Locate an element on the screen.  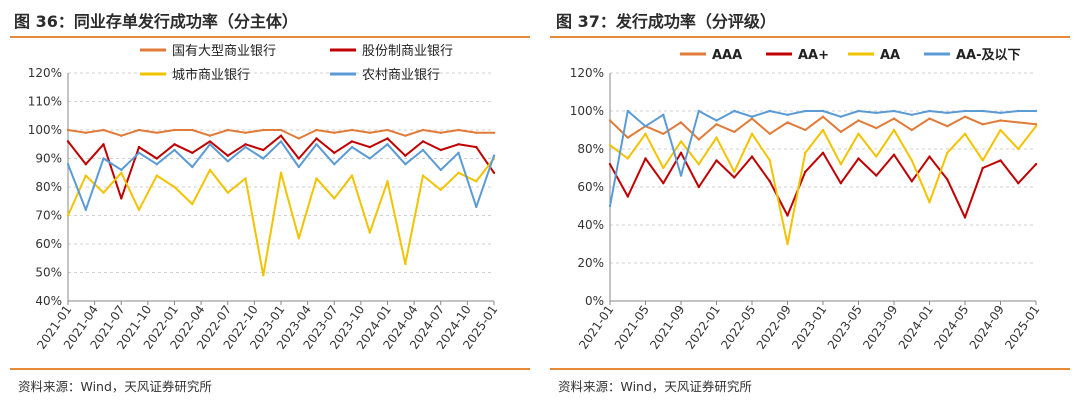
x-tick-label: 2022-09 is located at coordinates (774, 327).